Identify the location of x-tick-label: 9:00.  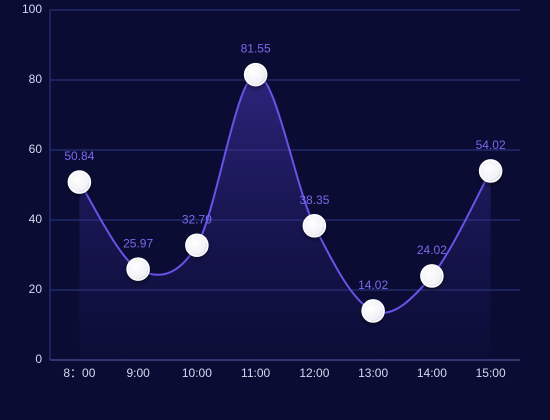
(138, 373).